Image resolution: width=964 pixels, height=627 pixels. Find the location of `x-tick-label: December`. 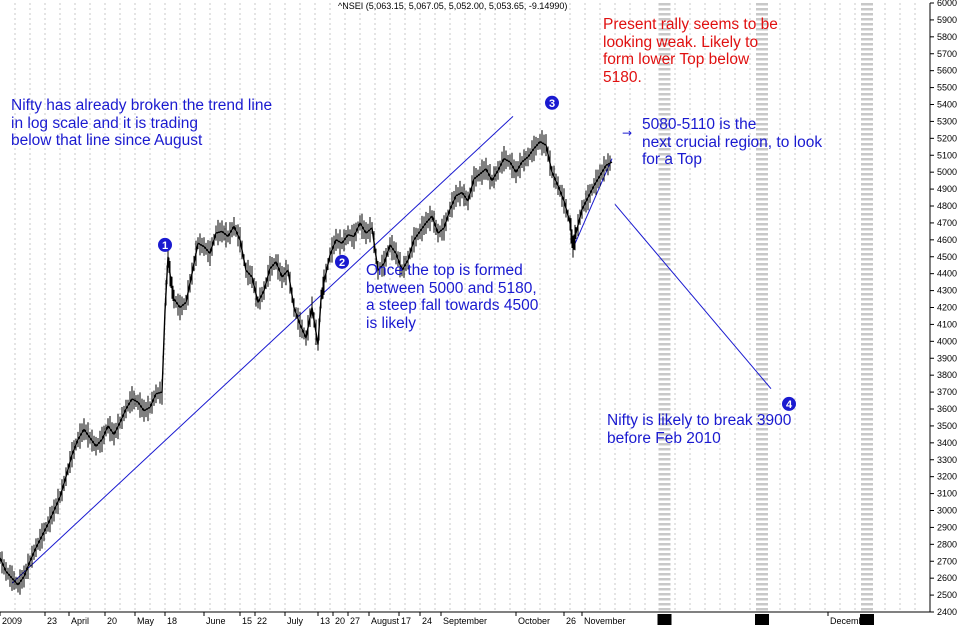

x-tick-label: December is located at coordinates (851, 621).